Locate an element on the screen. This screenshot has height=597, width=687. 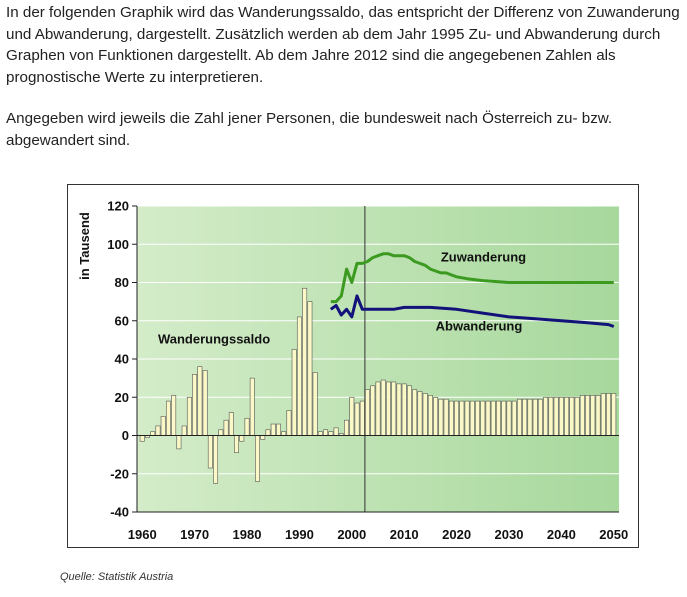
y-tick-label: 80 is located at coordinates (122, 282).